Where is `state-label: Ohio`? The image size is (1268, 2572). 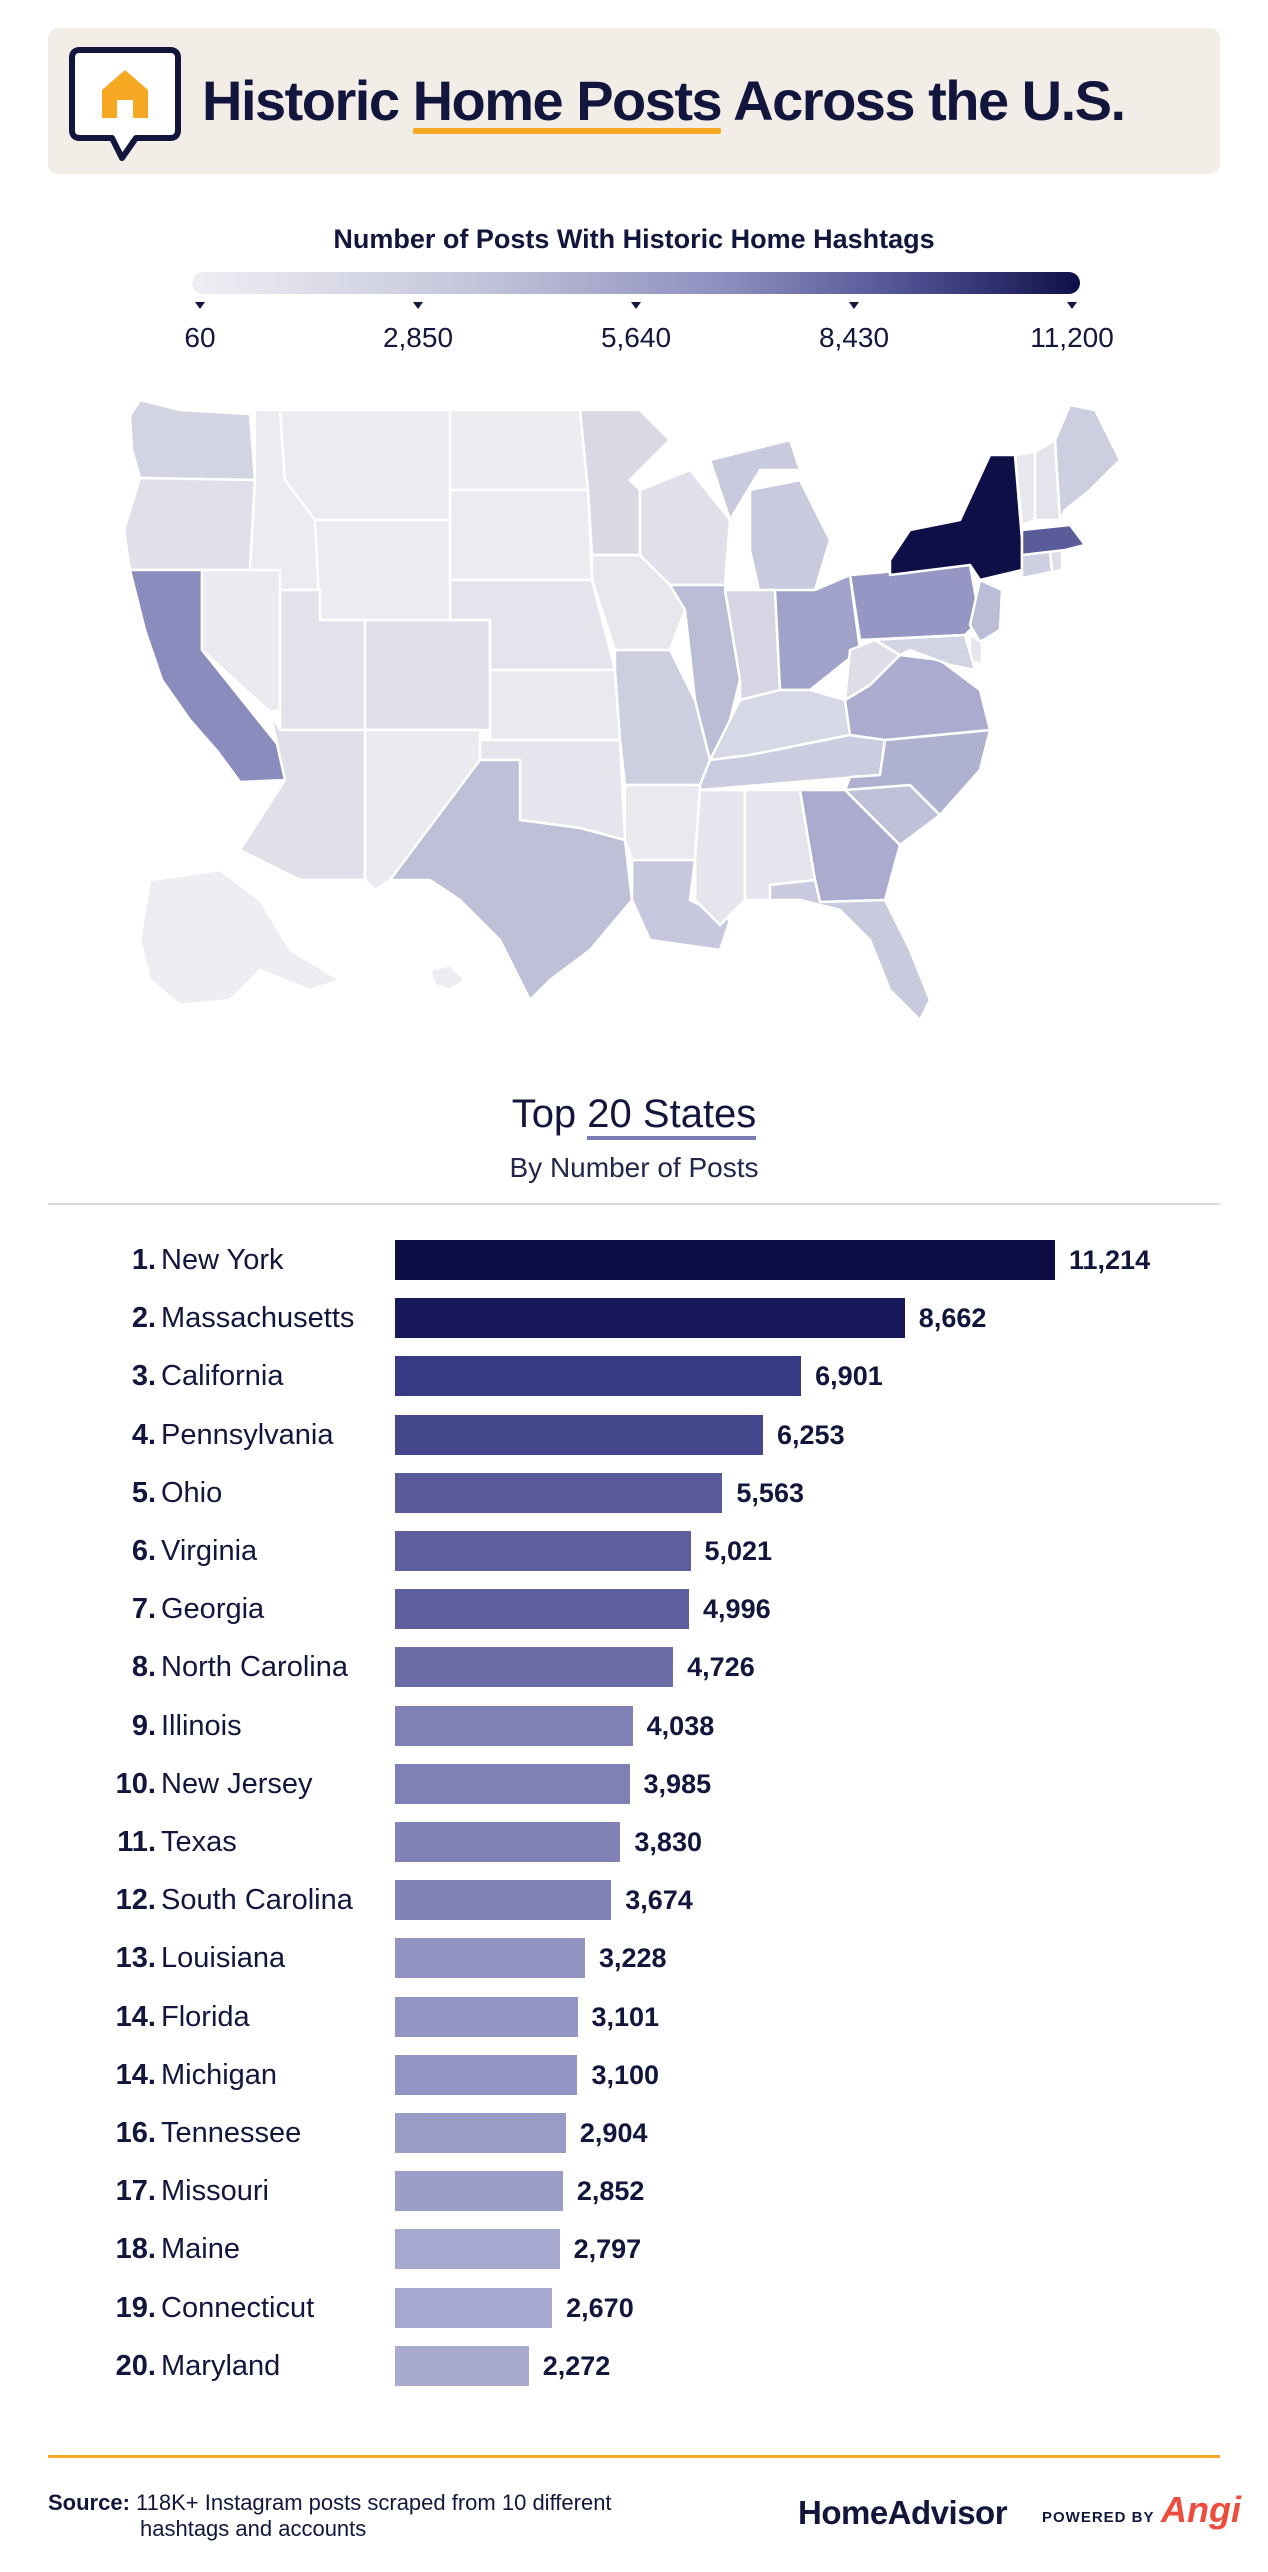 state-label: Ohio is located at coordinates (192, 1492).